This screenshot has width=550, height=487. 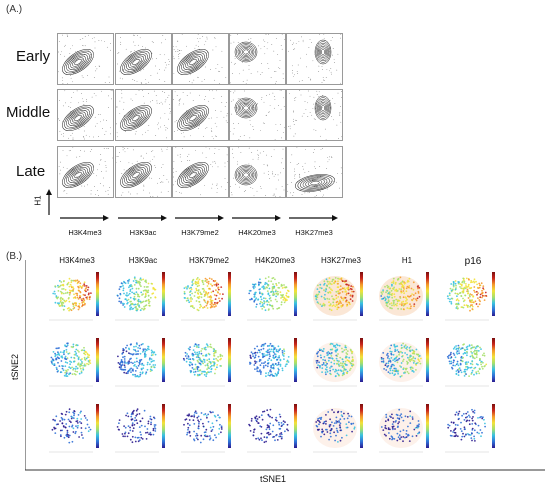 What do you see at coordinates (341, 260) in the screenshot?
I see `tsne-column-label-h3k27me3: H3K27me3` at bounding box center [341, 260].